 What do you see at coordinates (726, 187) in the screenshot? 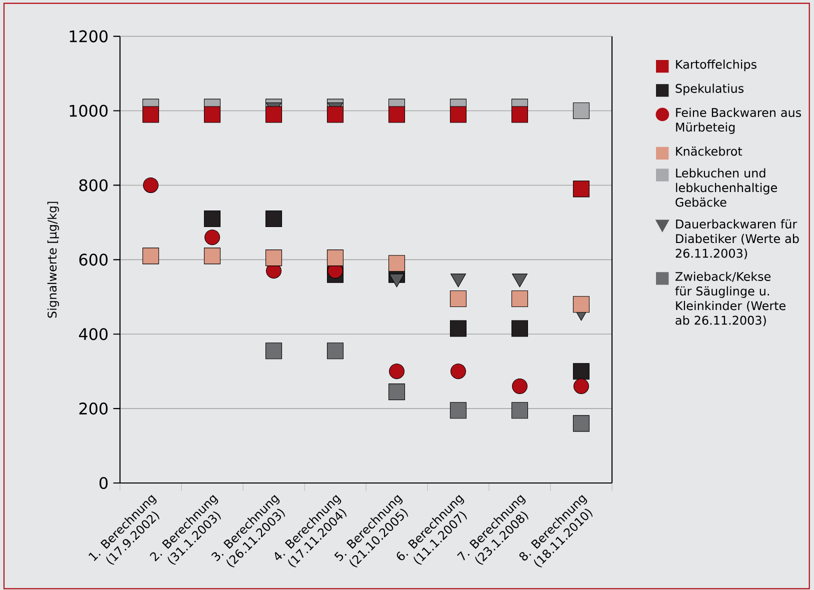
I see `legend-label: Lebkuchen und lebkuchenhaltige Gebäcke` at bounding box center [726, 187].